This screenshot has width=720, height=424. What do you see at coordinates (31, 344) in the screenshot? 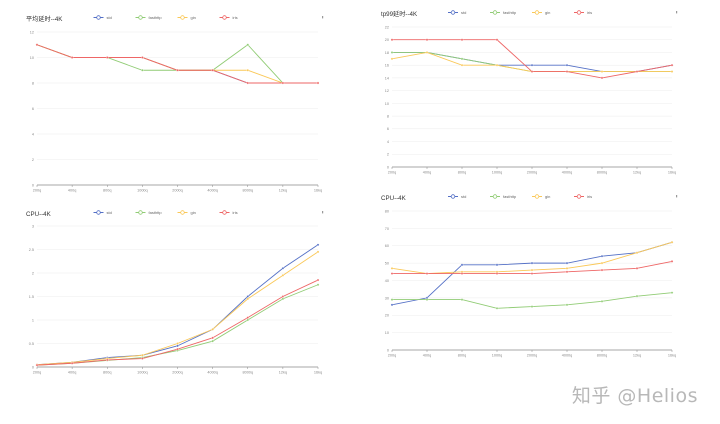
I see `y-tick-label: 0.5` at bounding box center [31, 344].